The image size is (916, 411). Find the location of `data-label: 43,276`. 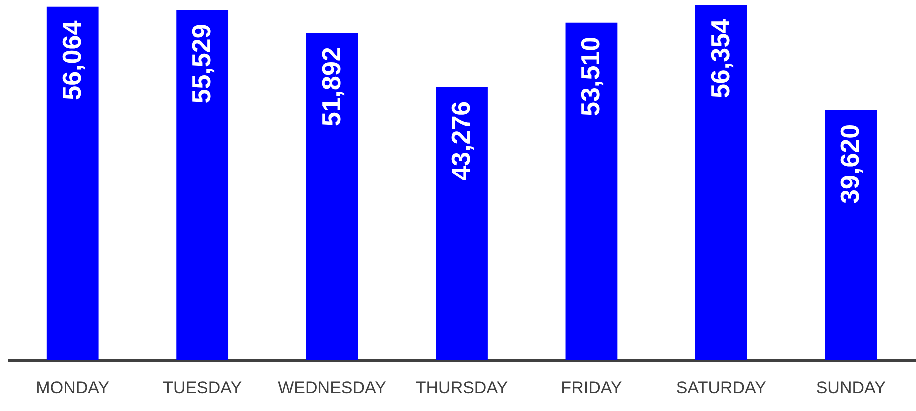

data-label: 43,276 is located at coordinates (461, 141).